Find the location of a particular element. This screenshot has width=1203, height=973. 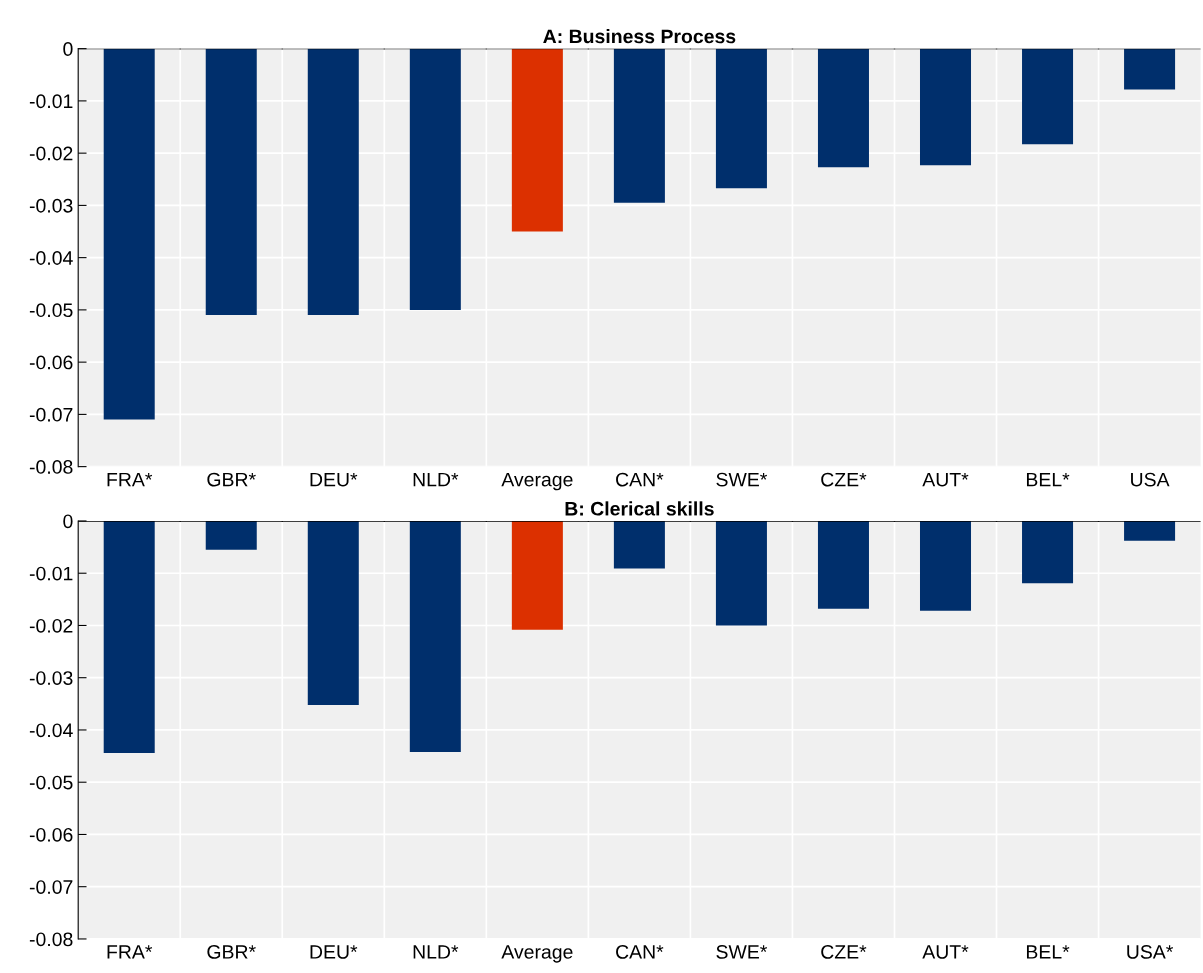

chart-title: B: Clerical skills is located at coordinates (639, 508).